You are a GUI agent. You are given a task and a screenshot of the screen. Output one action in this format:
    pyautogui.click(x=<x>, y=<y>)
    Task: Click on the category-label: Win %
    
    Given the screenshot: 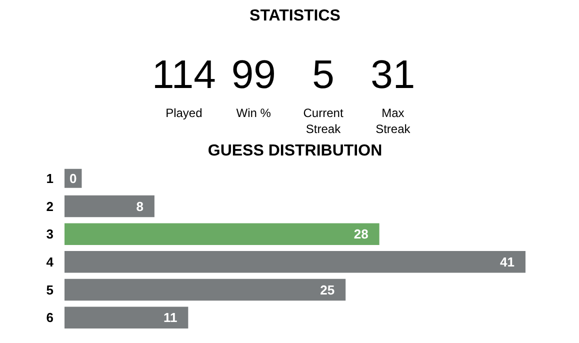 What is the action you would take?
    pyautogui.click(x=254, y=113)
    